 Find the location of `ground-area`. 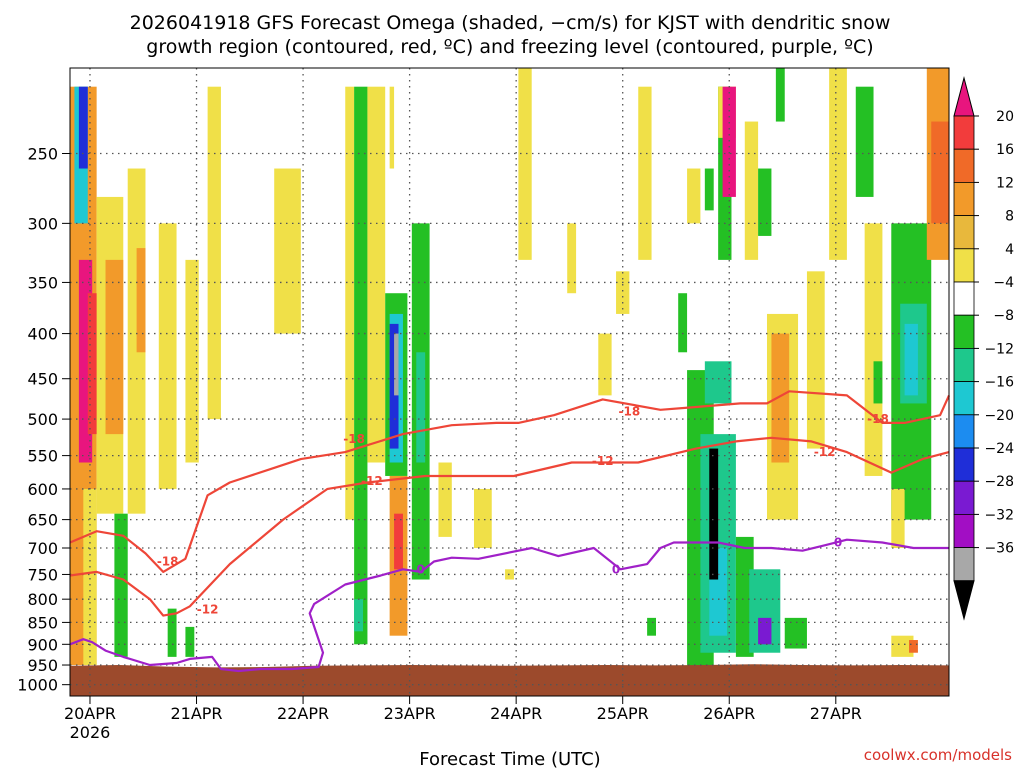

ground-area is located at coordinates (509, 680).